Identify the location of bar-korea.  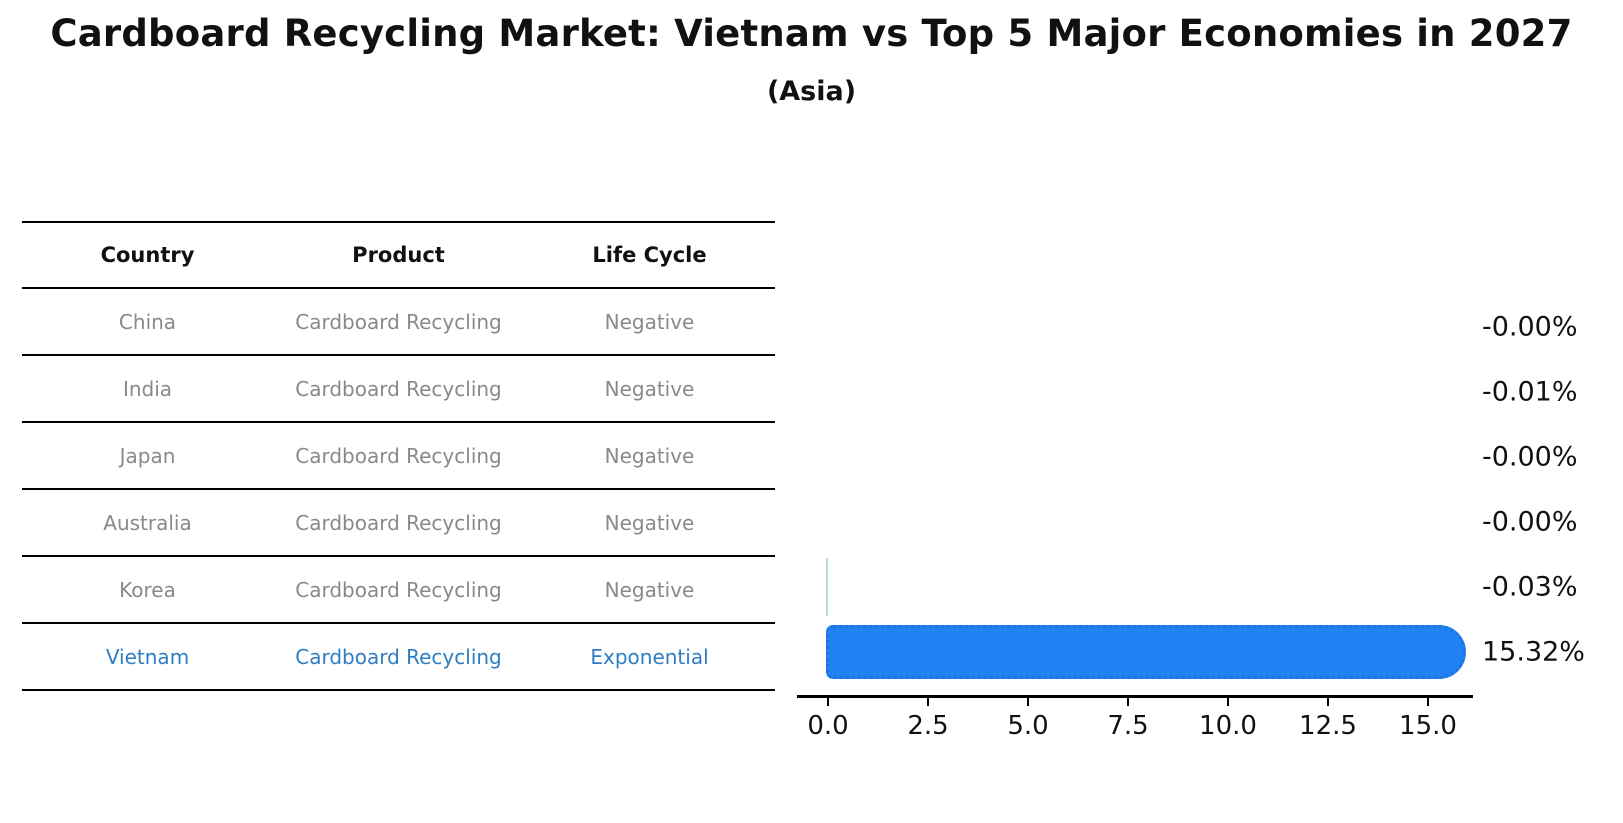
(827, 587).